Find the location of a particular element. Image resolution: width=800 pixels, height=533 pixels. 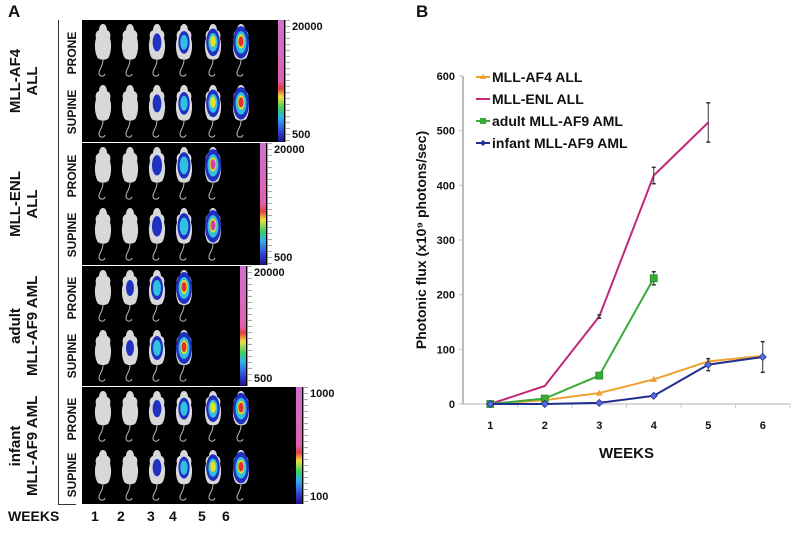

legend-marker is located at coordinates (483, 121).